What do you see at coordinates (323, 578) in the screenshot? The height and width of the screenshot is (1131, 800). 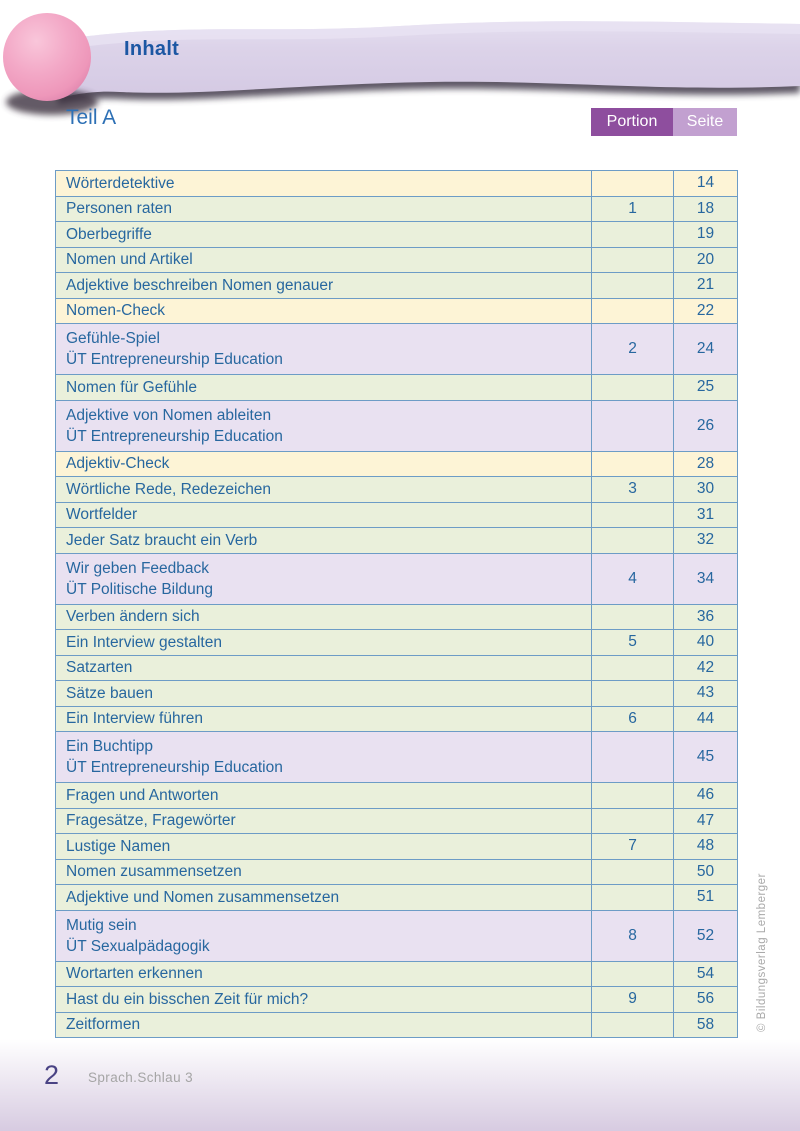 I see `entry-title-cell: Wir geben Feedback ÜT Politische Bildung` at bounding box center [323, 578].